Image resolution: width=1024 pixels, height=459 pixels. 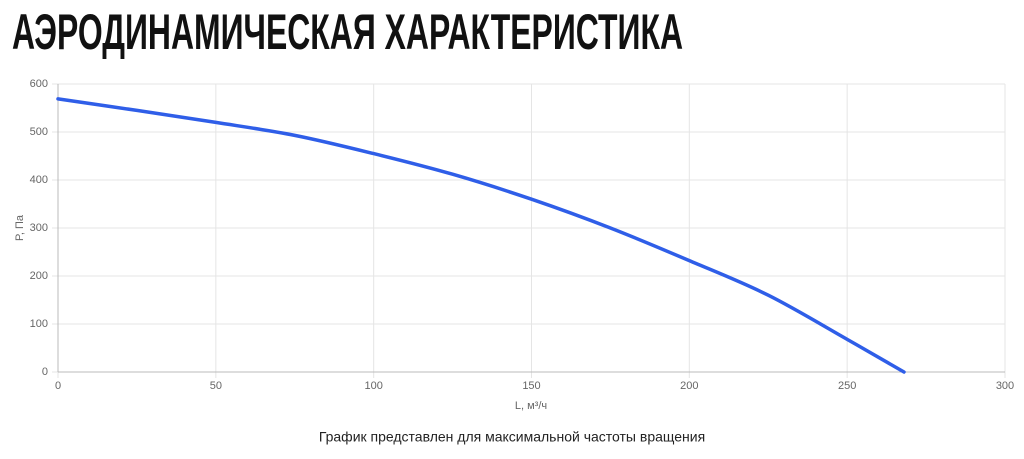 What do you see at coordinates (531, 386) in the screenshot?
I see `x-tick-label: 150` at bounding box center [531, 386].